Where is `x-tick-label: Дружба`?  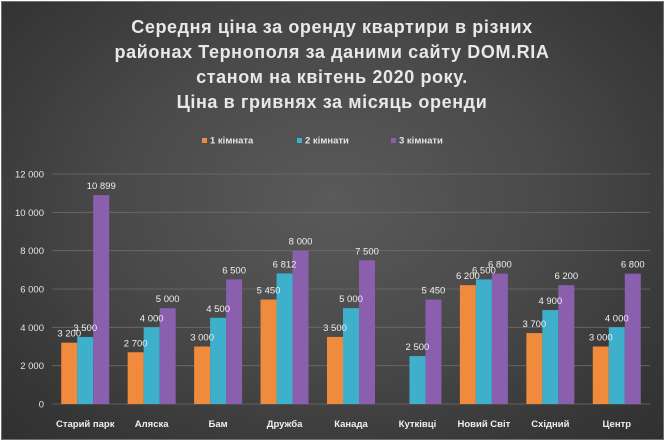
x-tick-label: Дружба is located at coordinates (285, 424).